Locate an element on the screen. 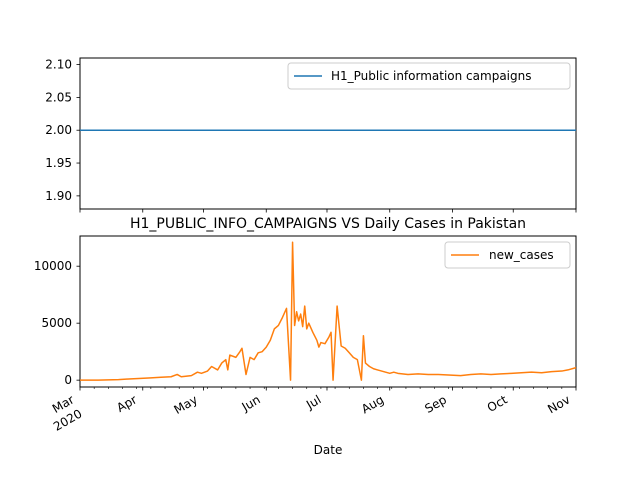  bottom-x-tick-label: Oct is located at coordinates (497, 403).